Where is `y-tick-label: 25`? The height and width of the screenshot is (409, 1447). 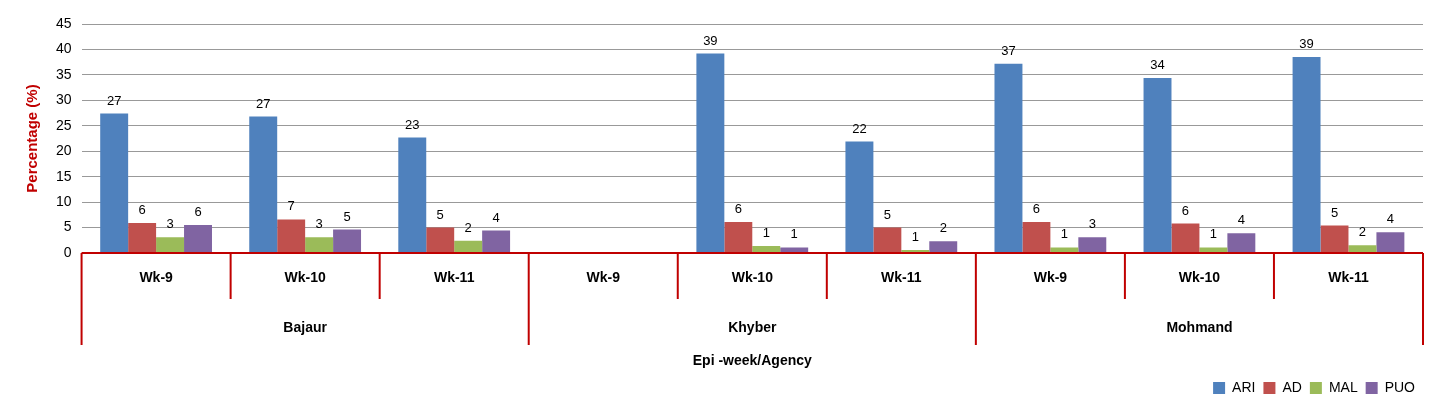
y-tick-label: 25 is located at coordinates (63, 124).